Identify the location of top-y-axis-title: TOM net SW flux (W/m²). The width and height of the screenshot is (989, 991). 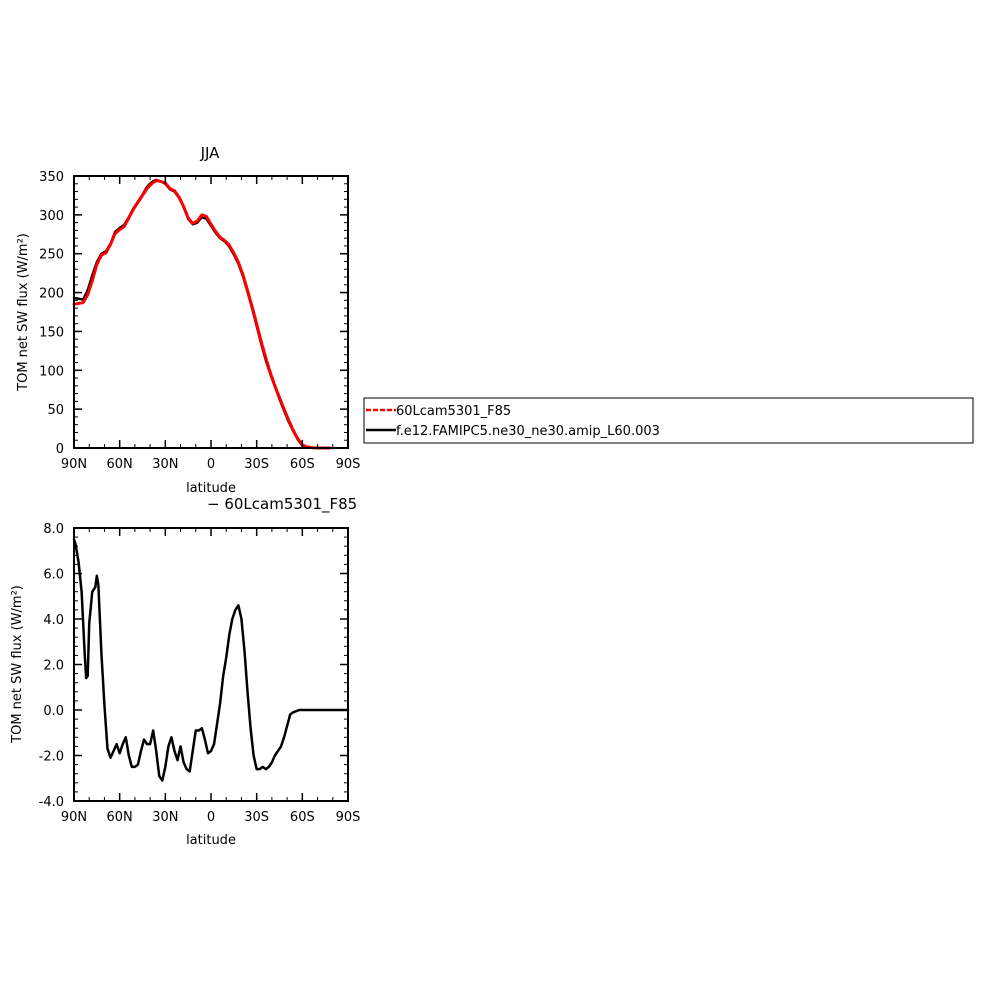
(23, 312).